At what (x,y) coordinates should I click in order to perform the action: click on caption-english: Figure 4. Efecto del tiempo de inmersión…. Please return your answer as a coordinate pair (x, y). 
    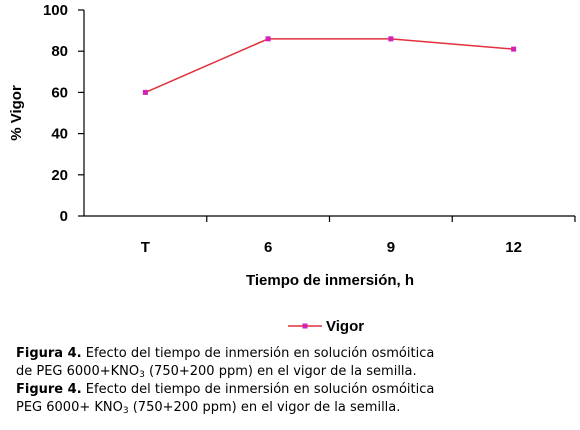
    Looking at the image, I should click on (296, 399).